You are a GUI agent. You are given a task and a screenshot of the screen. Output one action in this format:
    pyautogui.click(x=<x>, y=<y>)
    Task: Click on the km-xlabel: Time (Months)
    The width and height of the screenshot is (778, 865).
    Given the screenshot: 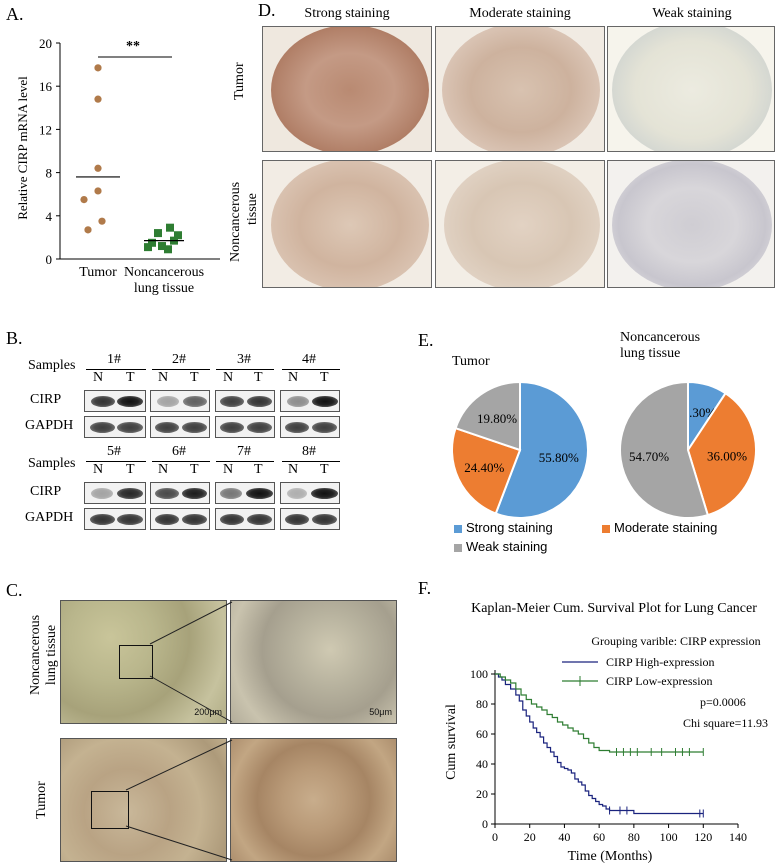 What is the action you would take?
    pyautogui.click(x=610, y=856)
    